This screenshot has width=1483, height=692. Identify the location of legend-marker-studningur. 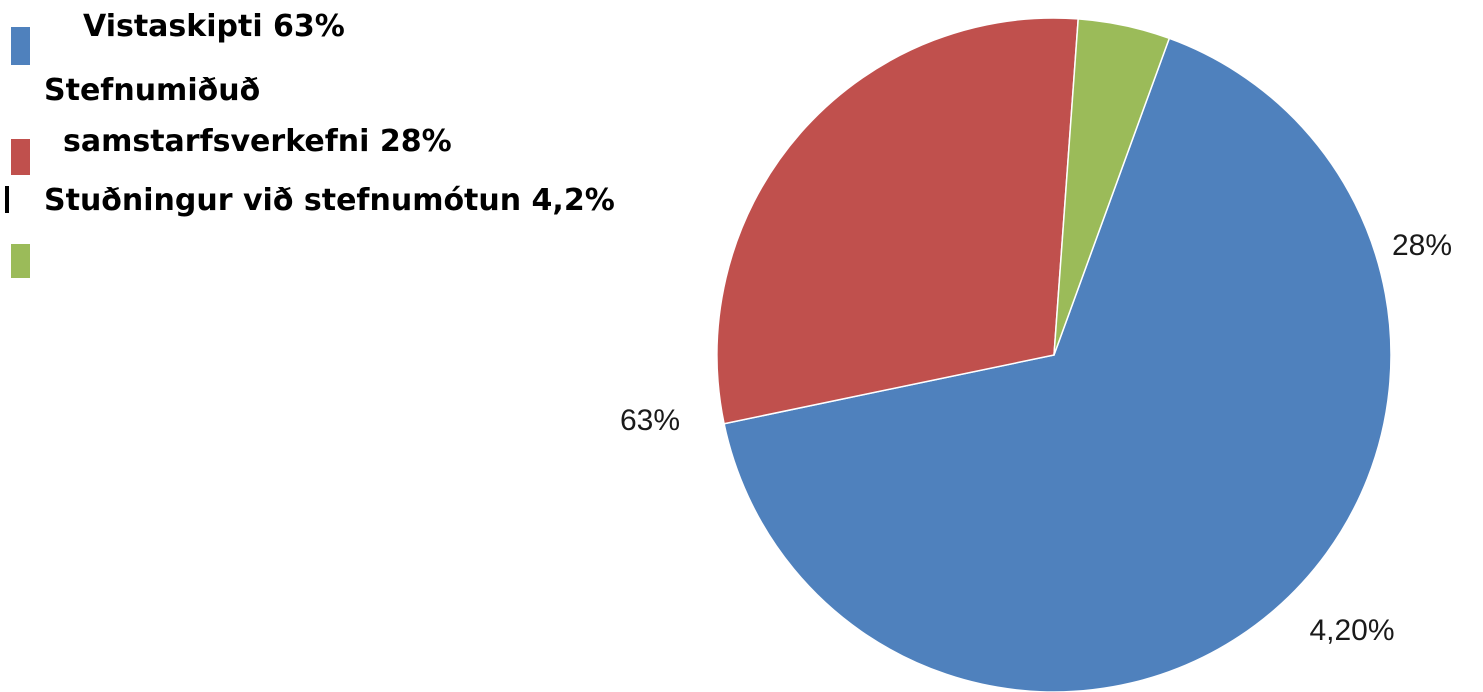
(7, 199).